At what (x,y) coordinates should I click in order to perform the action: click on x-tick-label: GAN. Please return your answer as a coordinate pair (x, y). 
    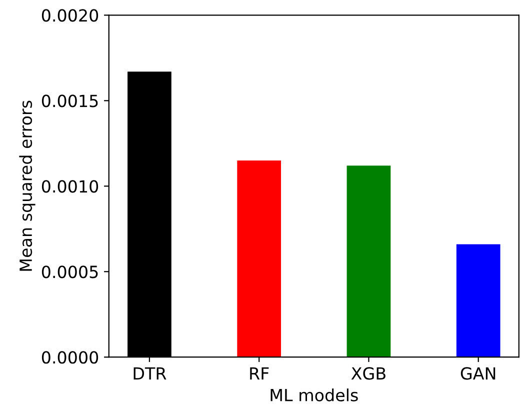
    Looking at the image, I should click on (478, 373).